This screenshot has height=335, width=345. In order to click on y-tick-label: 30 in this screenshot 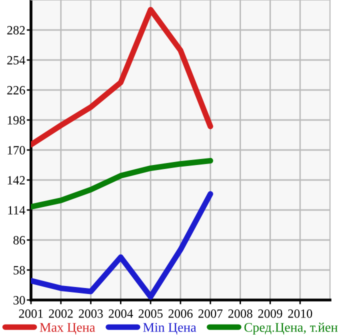, I will do `click(19, 300)`.